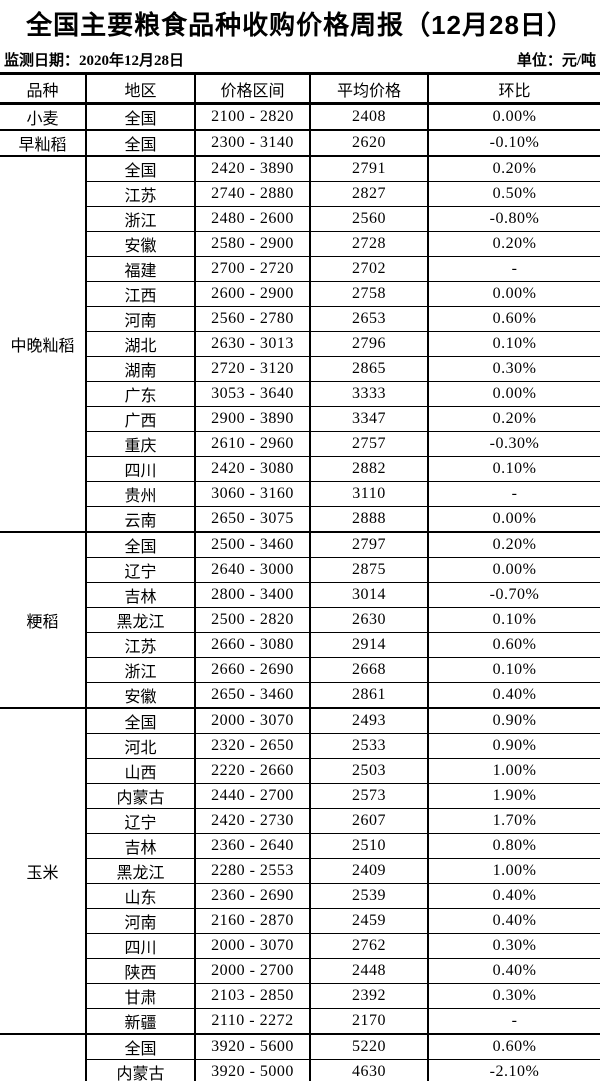  I want to click on avg-price-cell: 2493, so click(368, 720).